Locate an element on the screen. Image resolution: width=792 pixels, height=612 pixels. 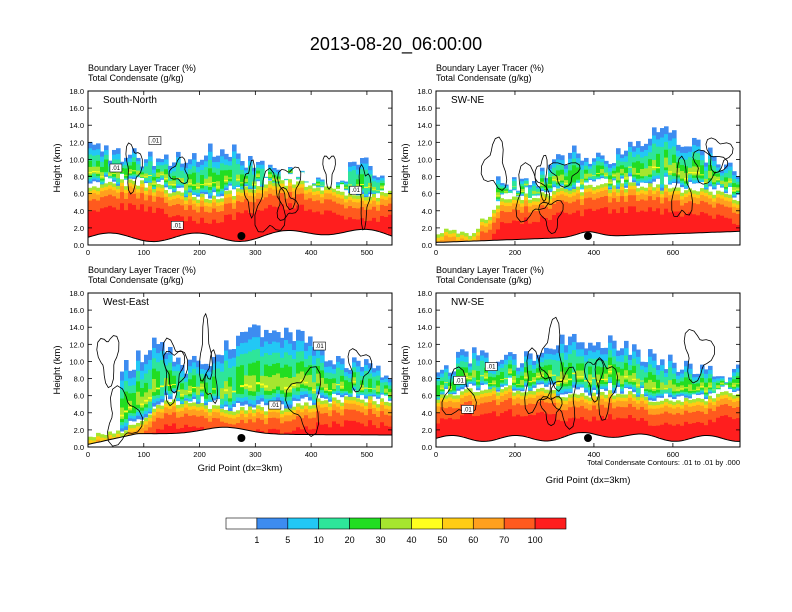
y-tick-label: 4.0 is located at coordinates (427, 211).